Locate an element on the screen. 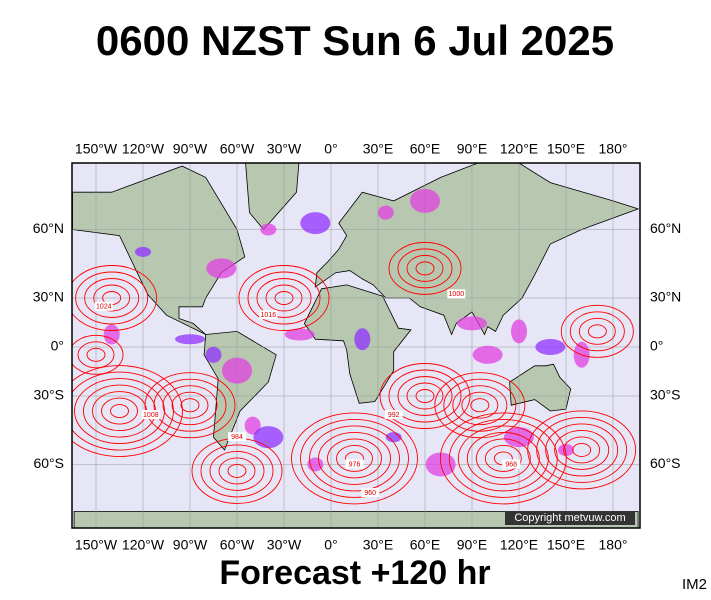  isobar-label: 968 is located at coordinates (511, 464).